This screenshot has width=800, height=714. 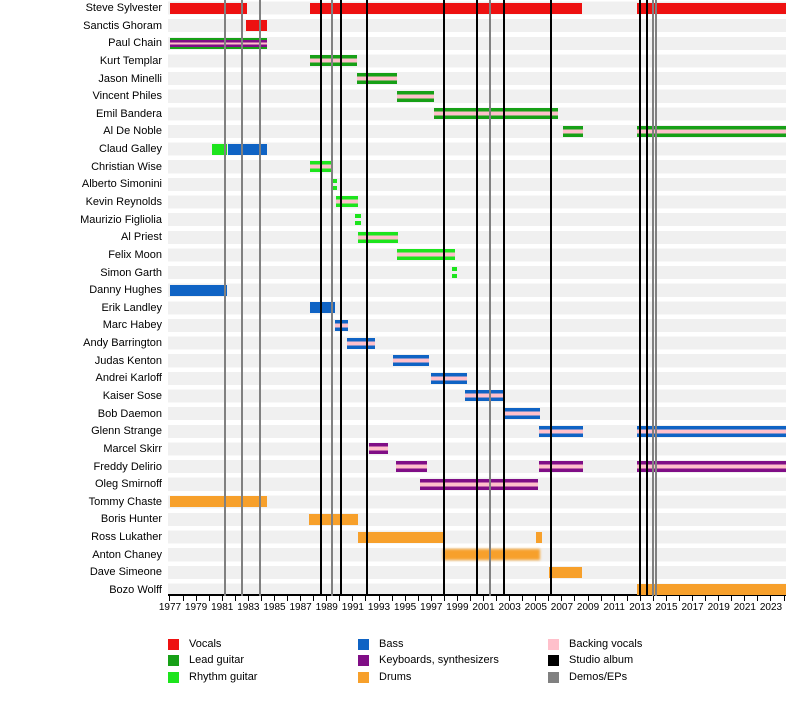 What do you see at coordinates (121, 219) in the screenshot?
I see `member-label: Maurizio Figliolia` at bounding box center [121, 219].